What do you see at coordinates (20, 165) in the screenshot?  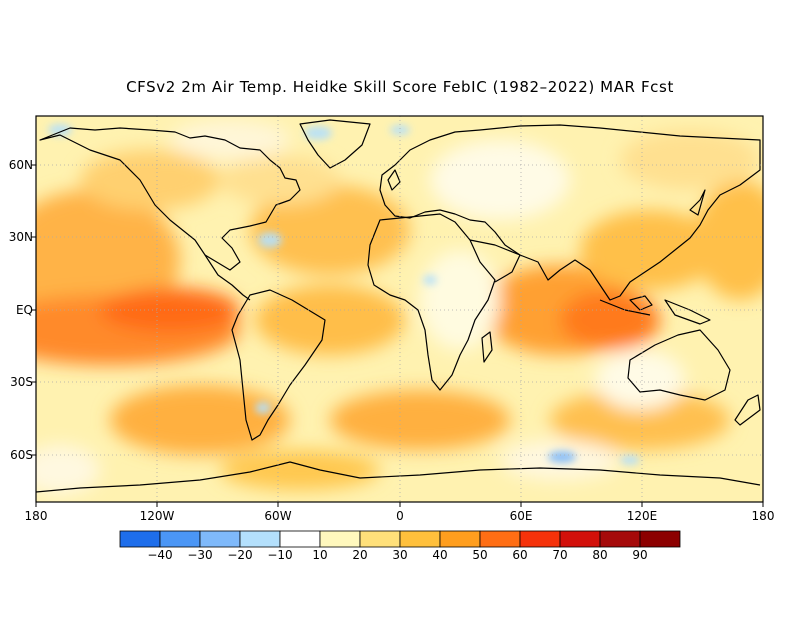 I see `lat-label-60n: 60N` at bounding box center [20, 165].